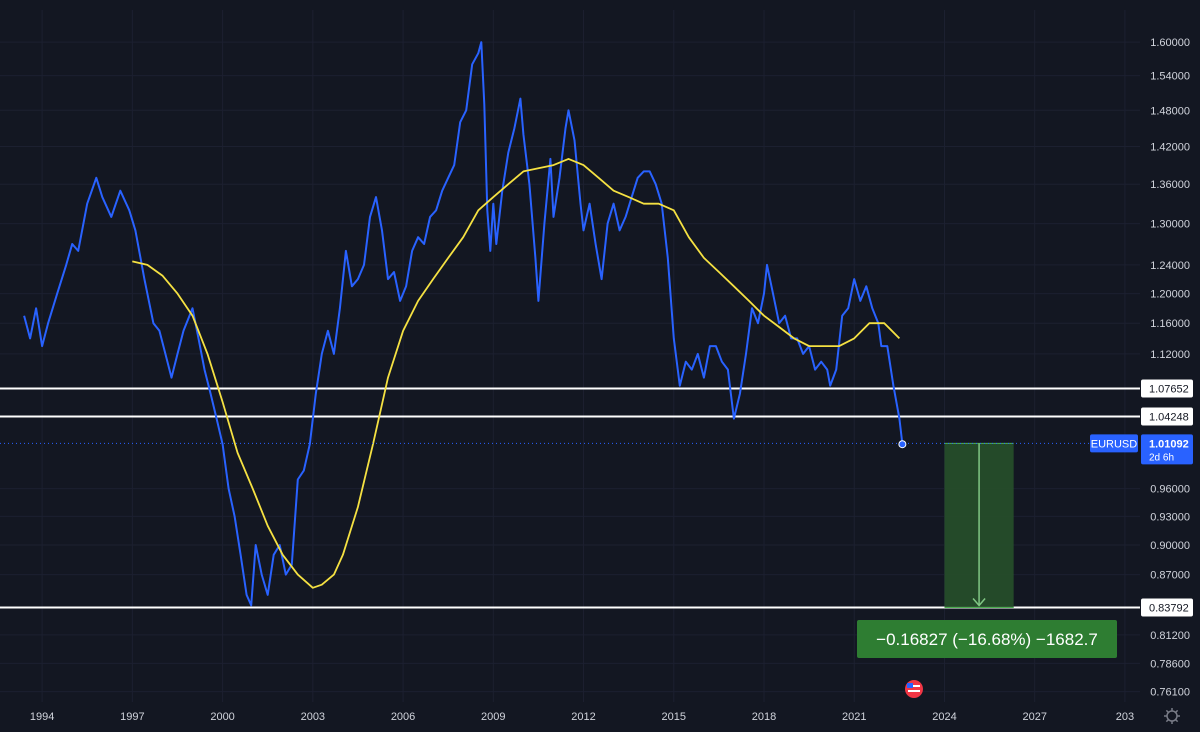 This screenshot has width=1200, height=732. I want to click on time-tick-label: 2012, so click(583, 717).